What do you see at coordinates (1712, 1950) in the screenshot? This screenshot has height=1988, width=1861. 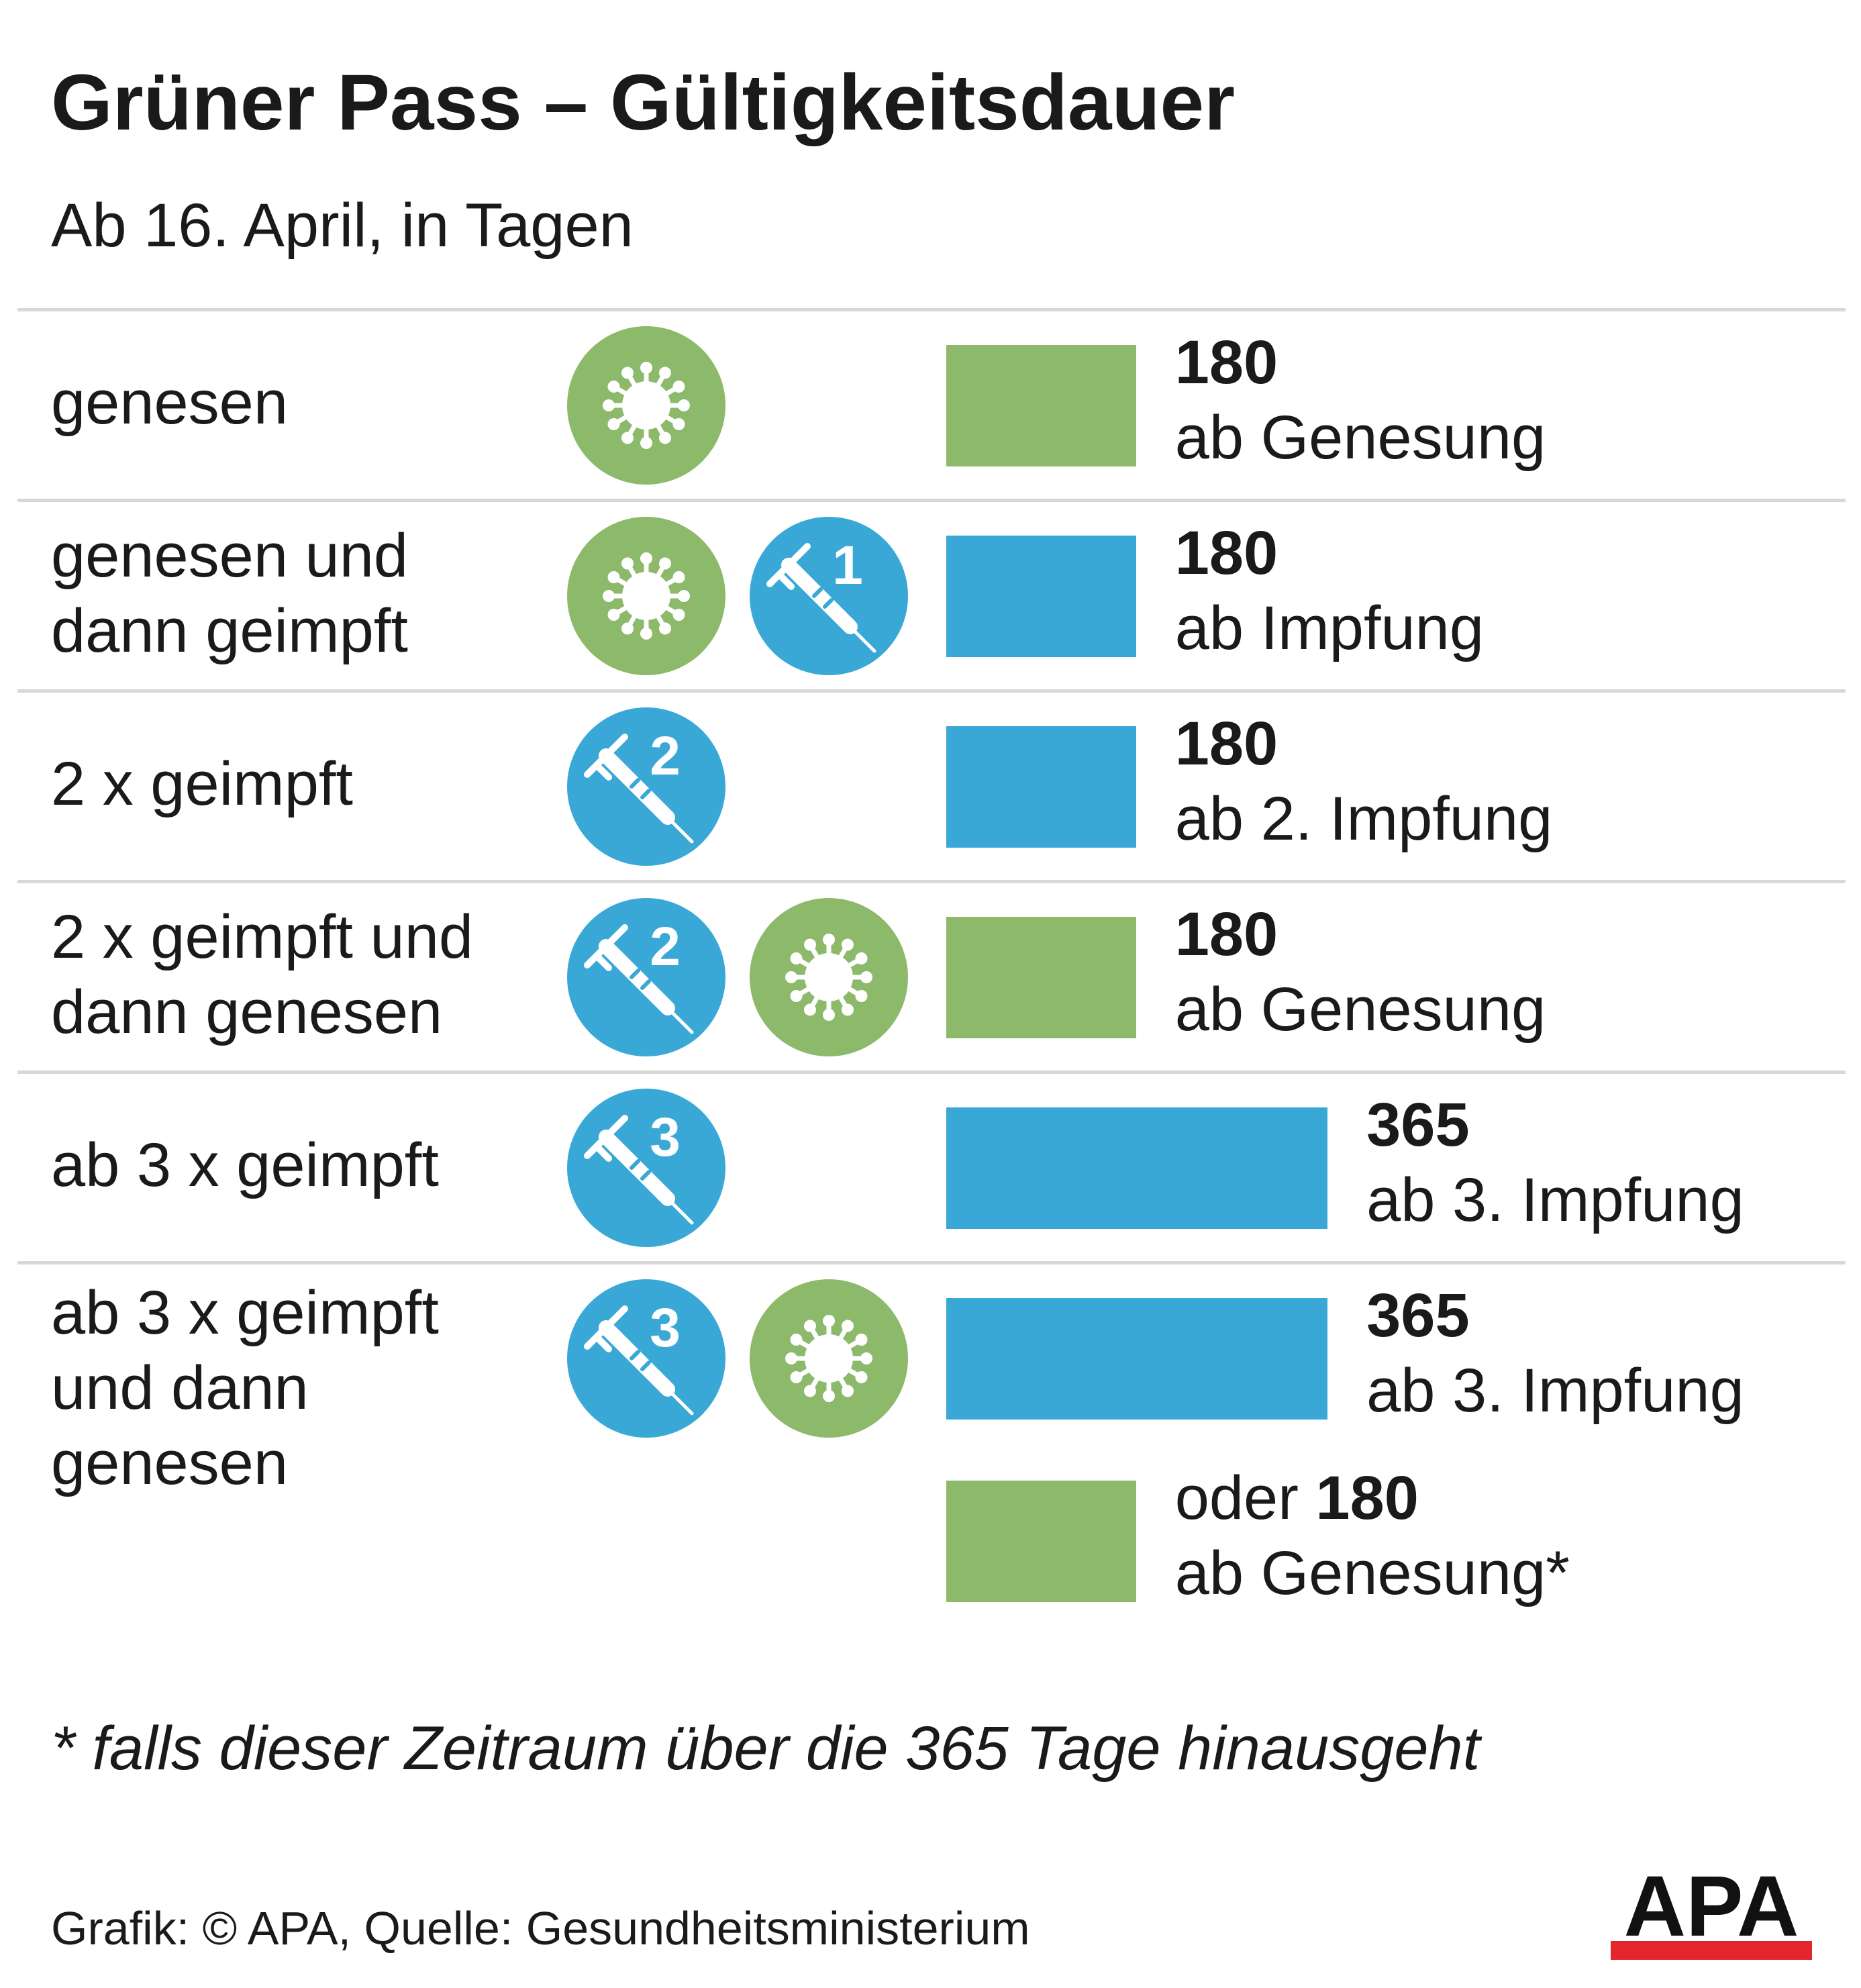 I see `apa-logo-underline` at bounding box center [1712, 1950].